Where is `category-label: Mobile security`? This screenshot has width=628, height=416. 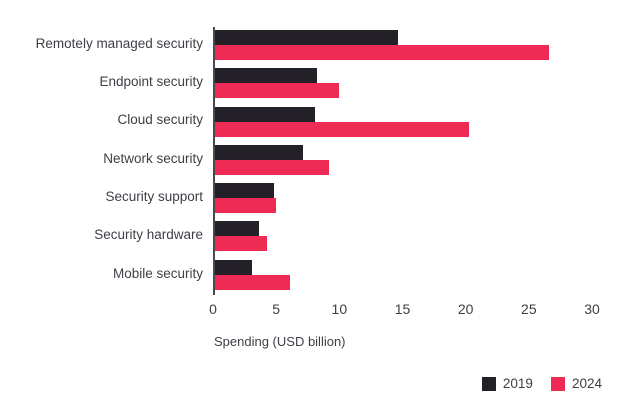 category-label: Mobile security is located at coordinates (157, 273).